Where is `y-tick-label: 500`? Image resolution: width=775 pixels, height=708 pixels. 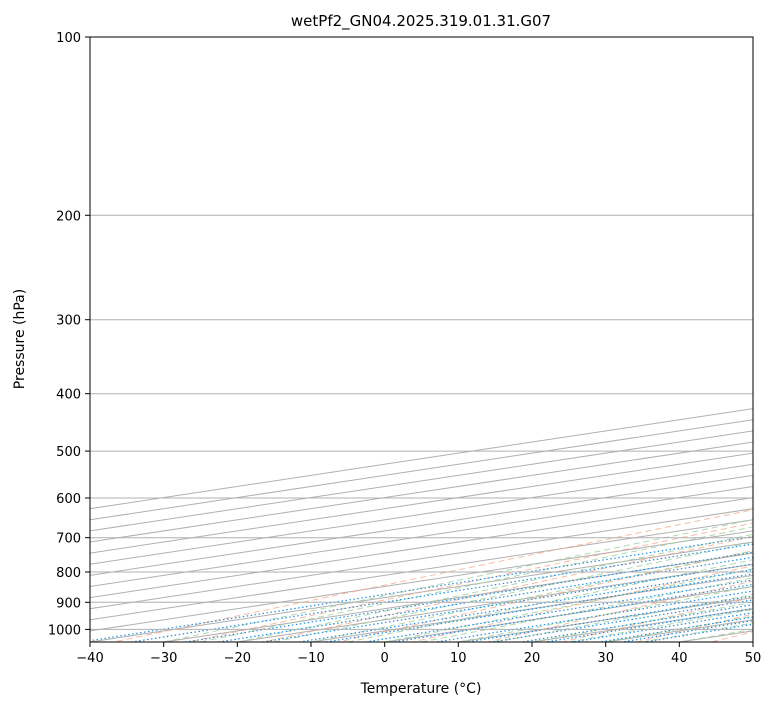 y-tick-label: 500 is located at coordinates (68, 452).